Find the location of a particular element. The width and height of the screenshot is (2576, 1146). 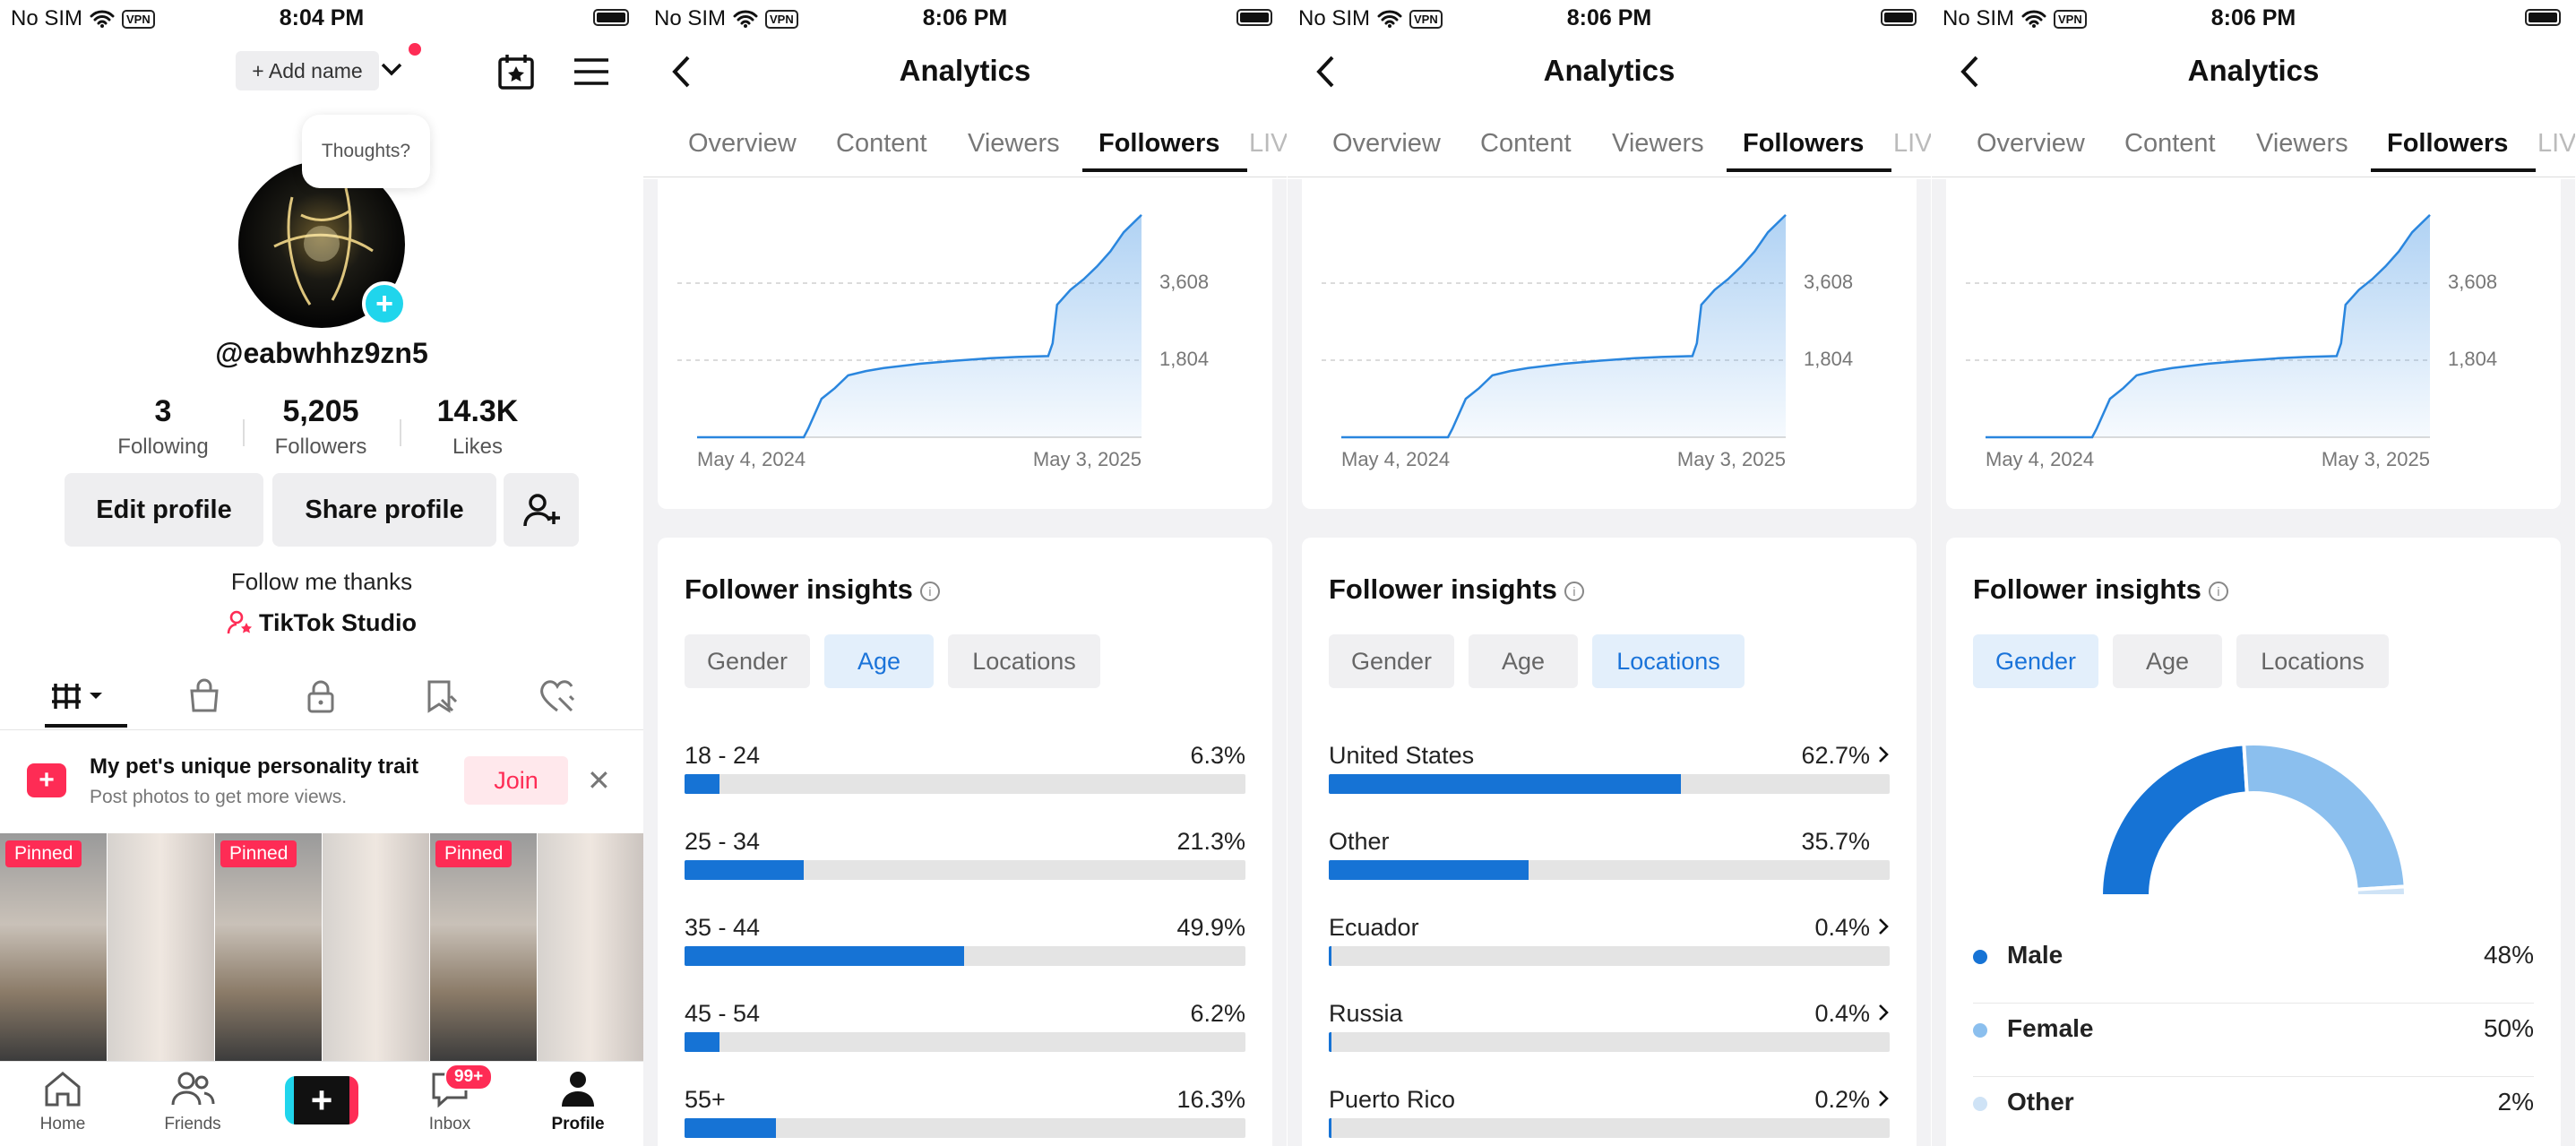

add-name-button: + Add name is located at coordinates (307, 70).